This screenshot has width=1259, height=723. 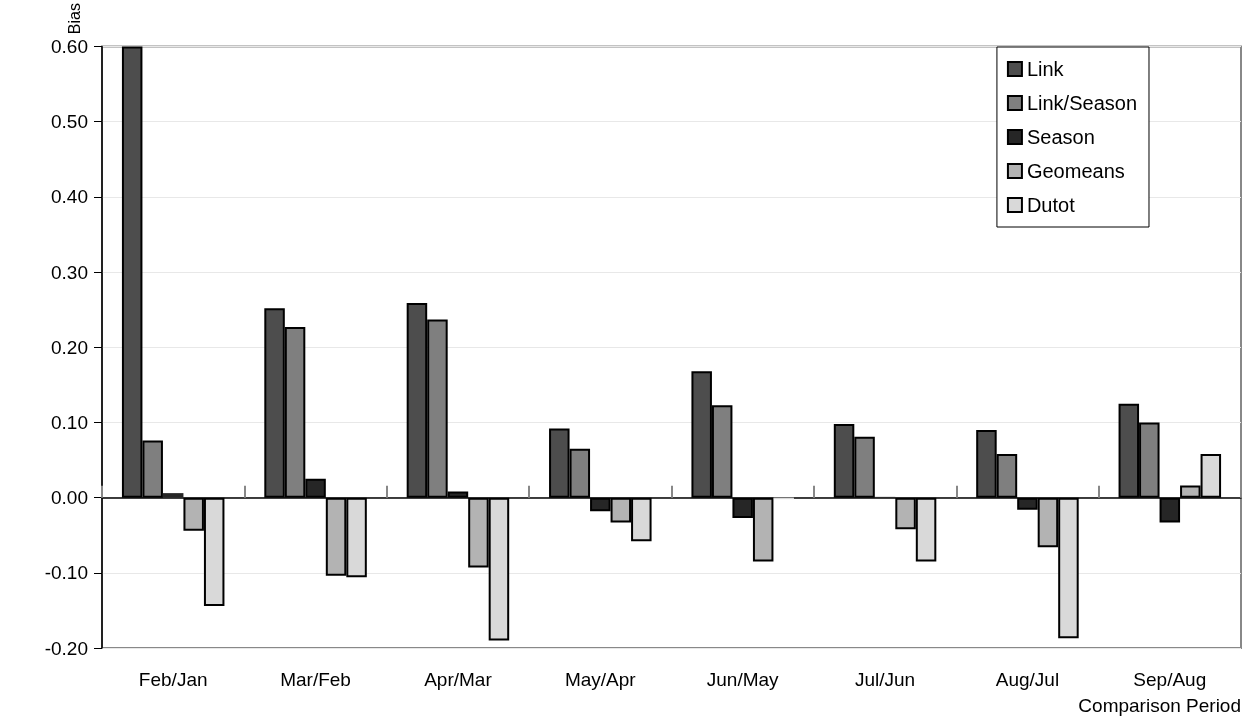 I want to click on legend-label: Geomeans, so click(x=1075, y=171).